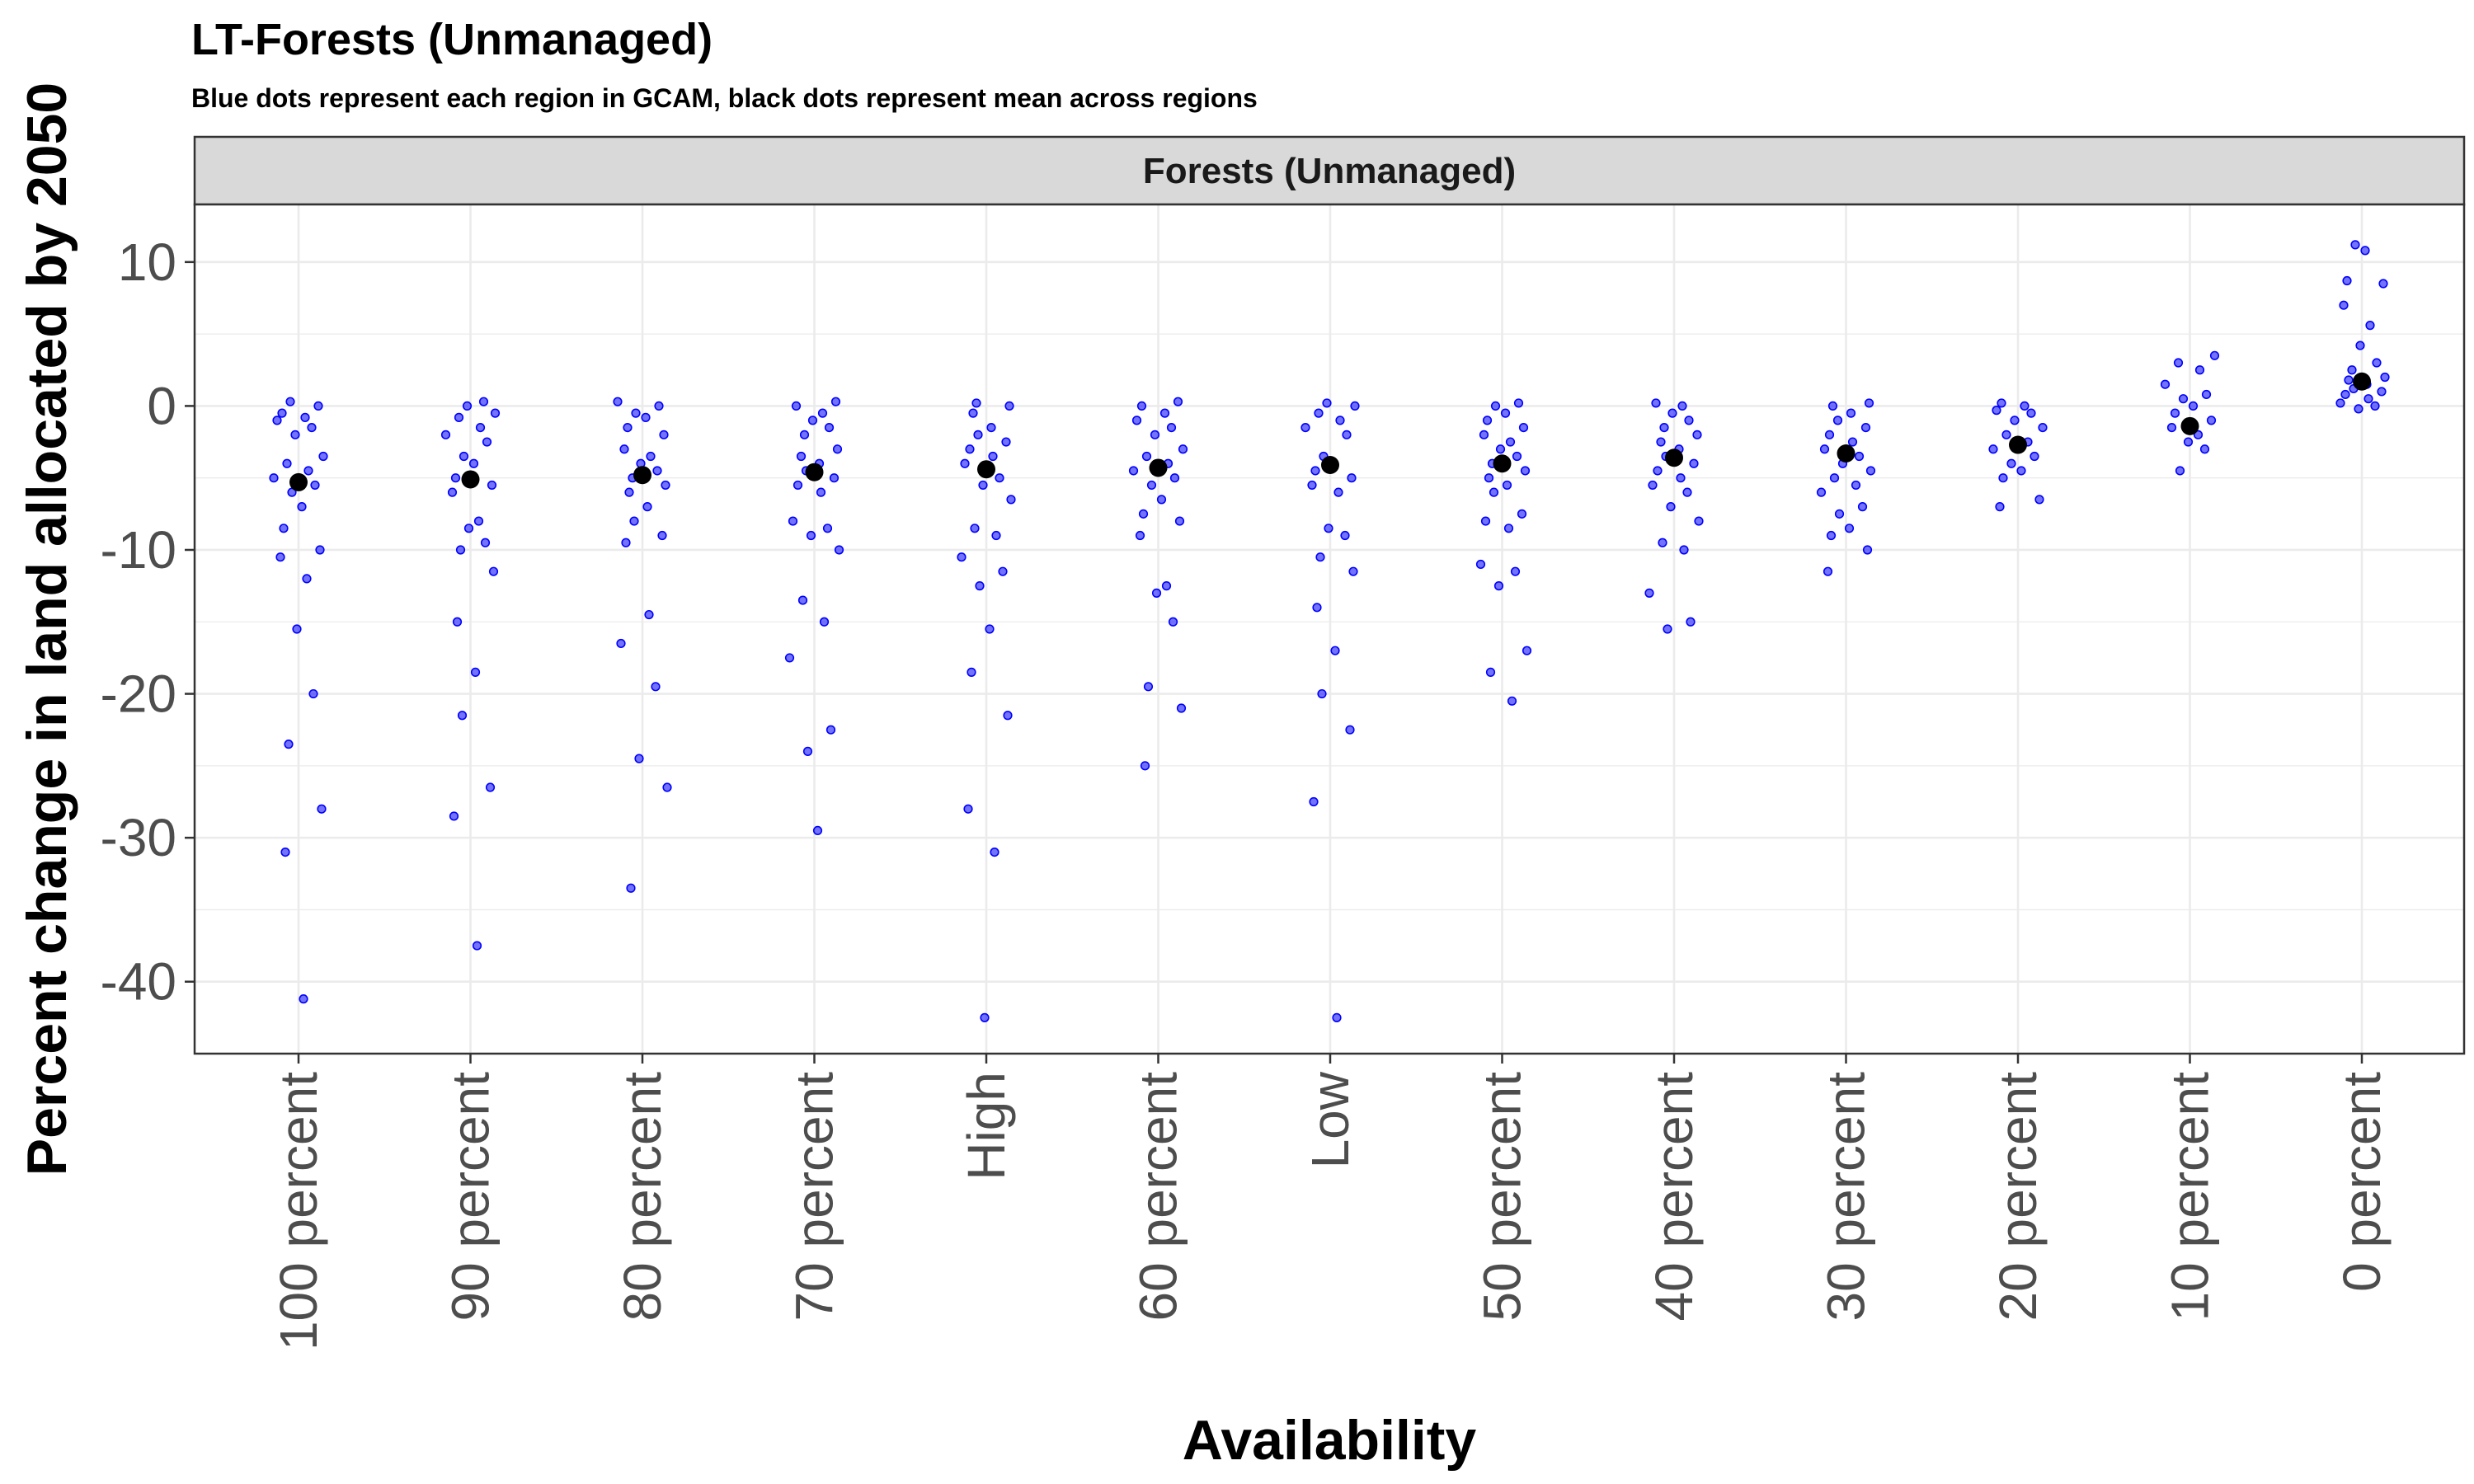  I want to click on mean-points, so click(1330, 431).